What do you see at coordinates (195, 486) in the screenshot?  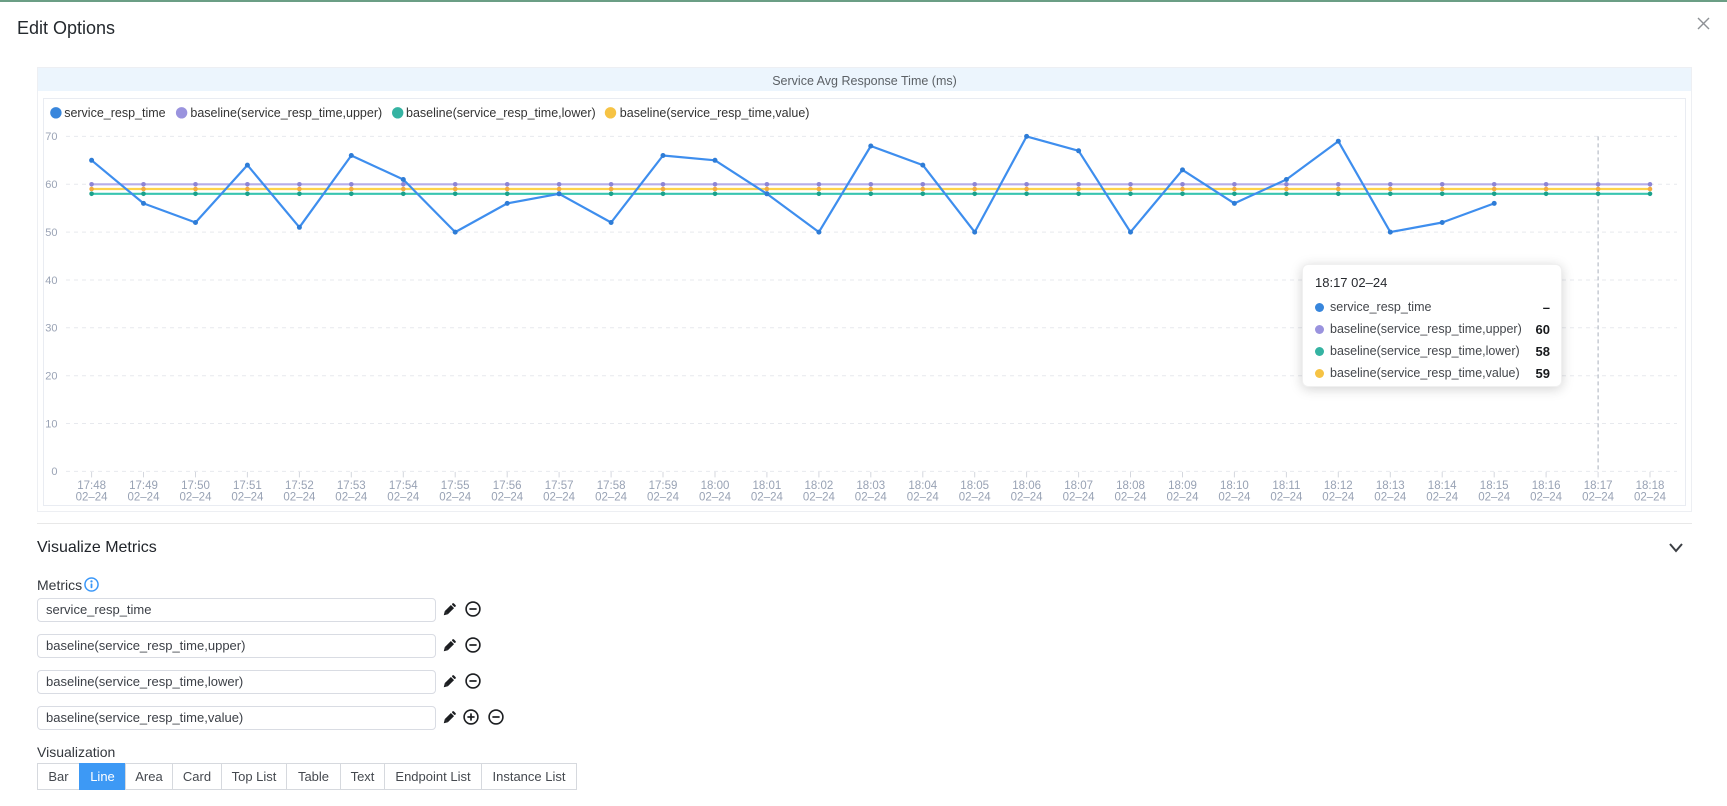 I see `svg-text: 17:50` at bounding box center [195, 486].